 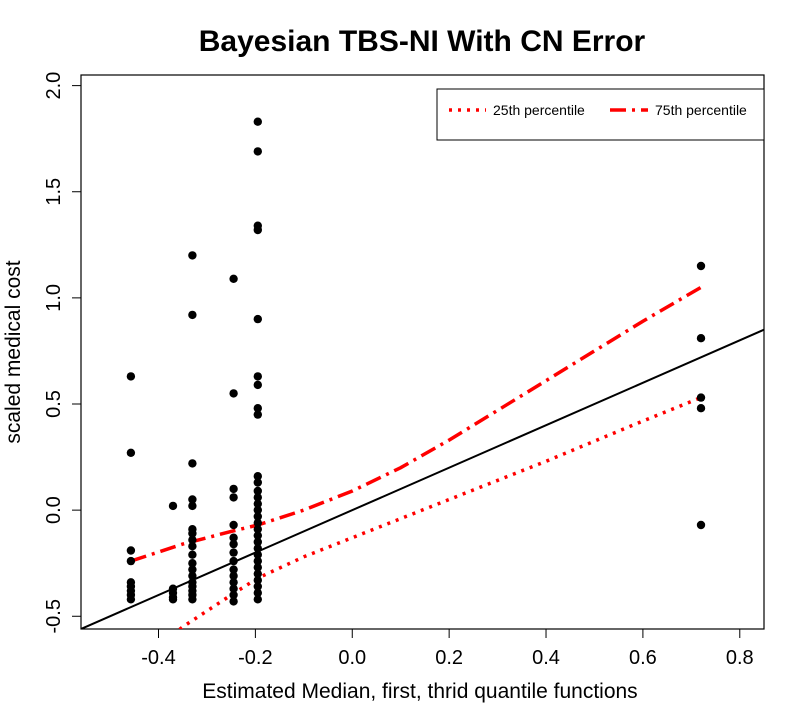 I want to click on x-tick-label: 0.2, so click(x=449, y=658).